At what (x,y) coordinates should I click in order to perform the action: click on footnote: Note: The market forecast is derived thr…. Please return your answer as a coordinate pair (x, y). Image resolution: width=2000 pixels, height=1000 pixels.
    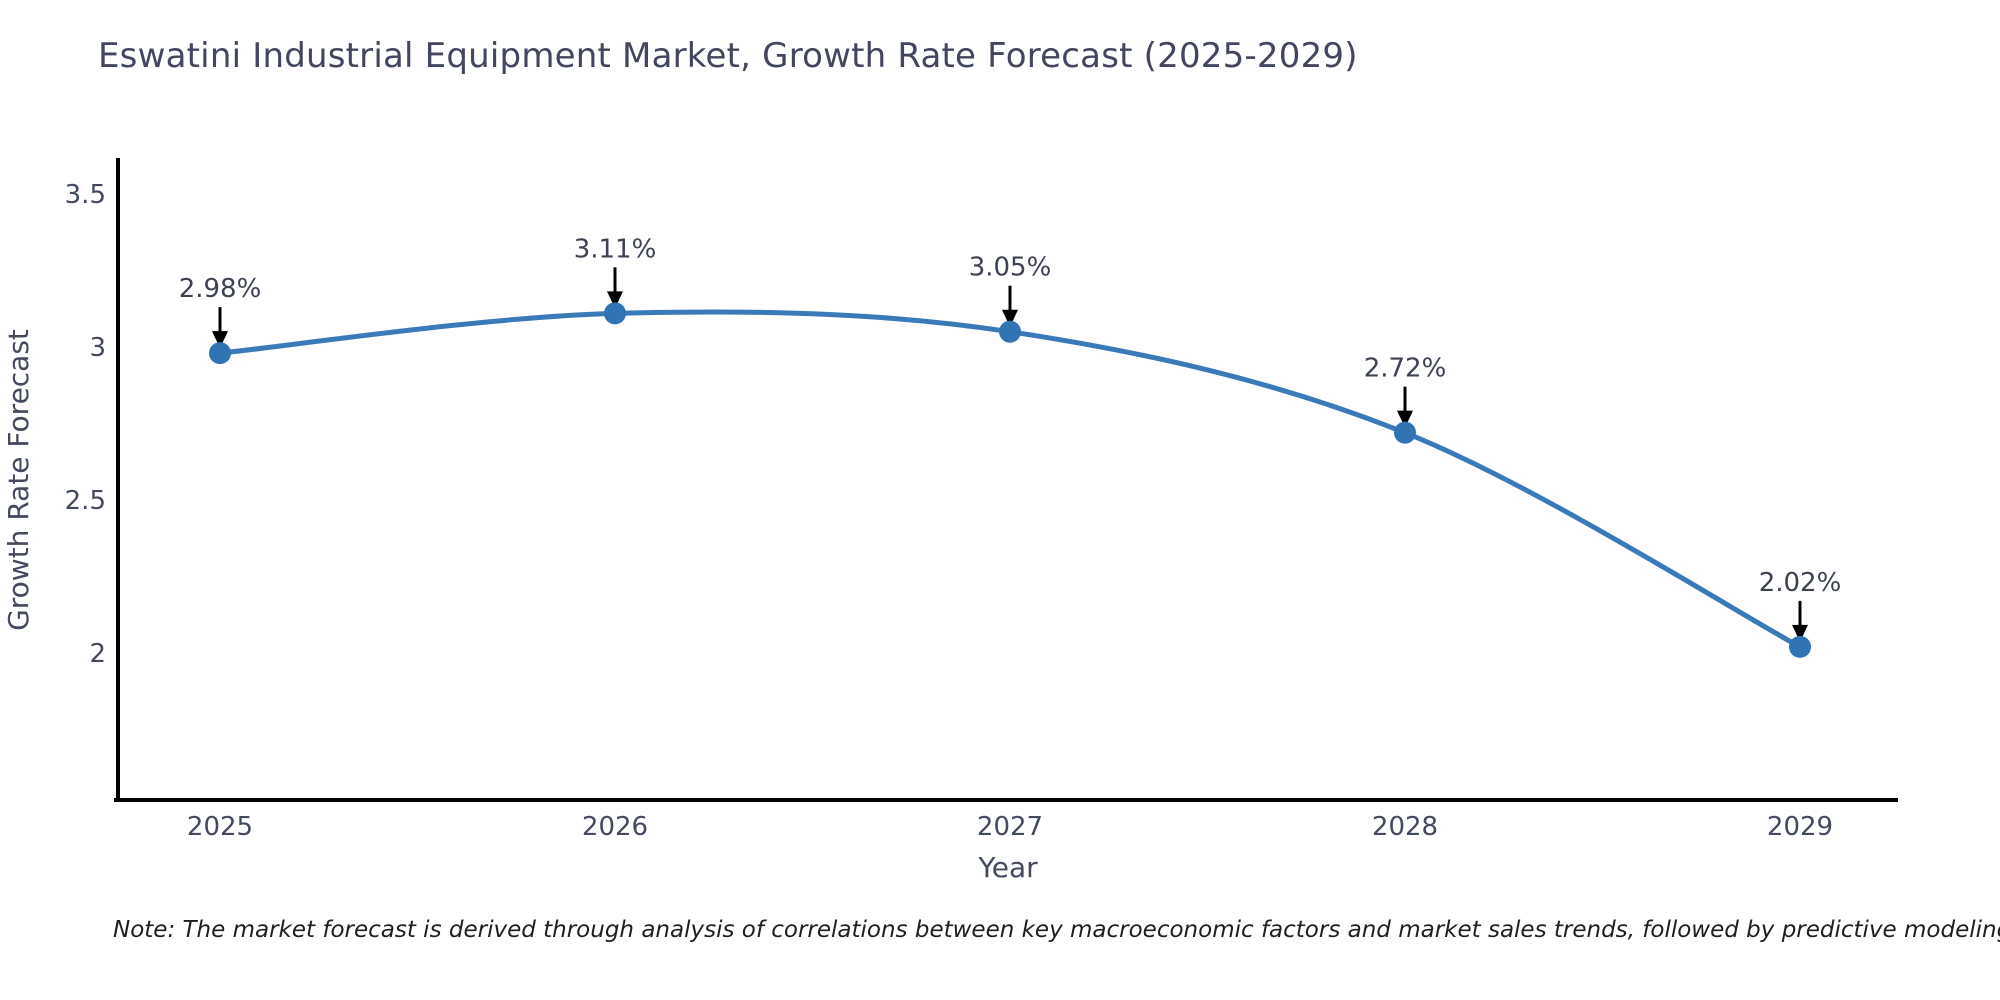
    Looking at the image, I should click on (1056, 930).